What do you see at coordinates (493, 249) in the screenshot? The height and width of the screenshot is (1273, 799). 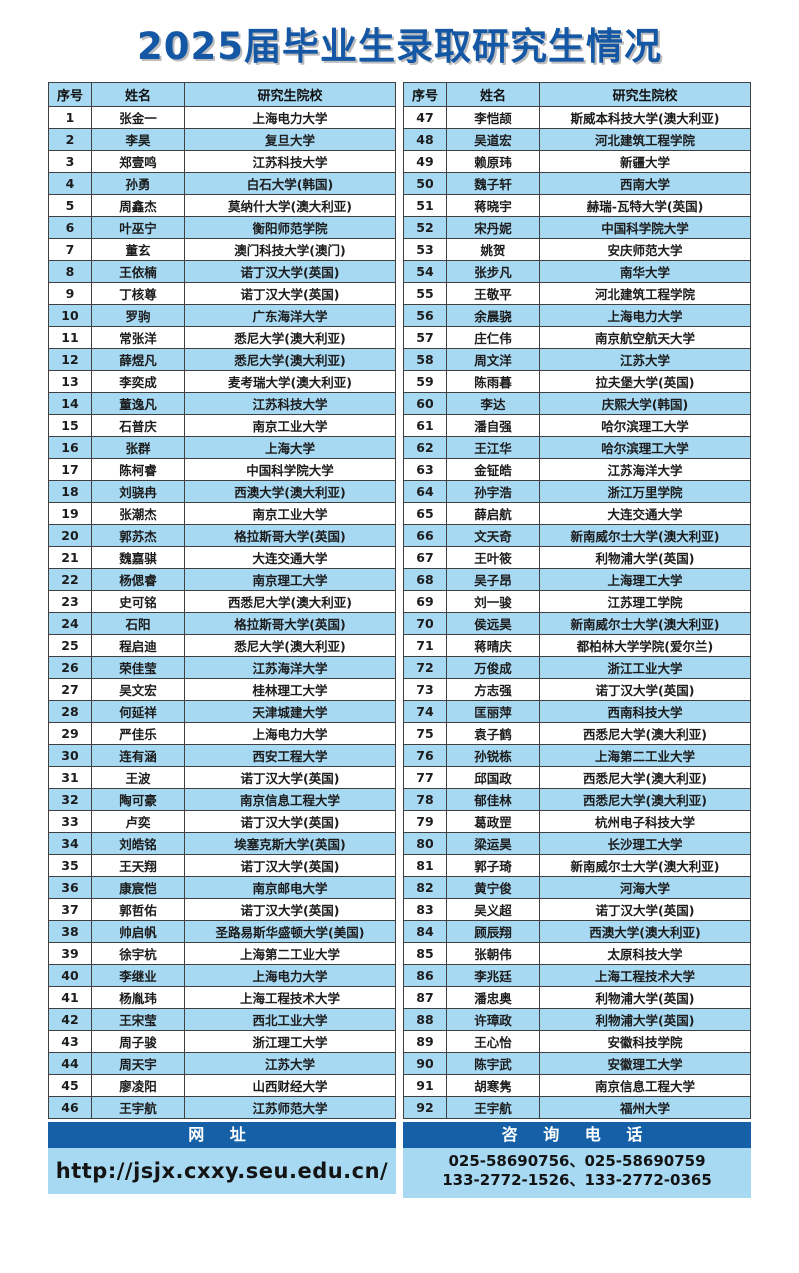 I see `student-name: 姚贺` at bounding box center [493, 249].